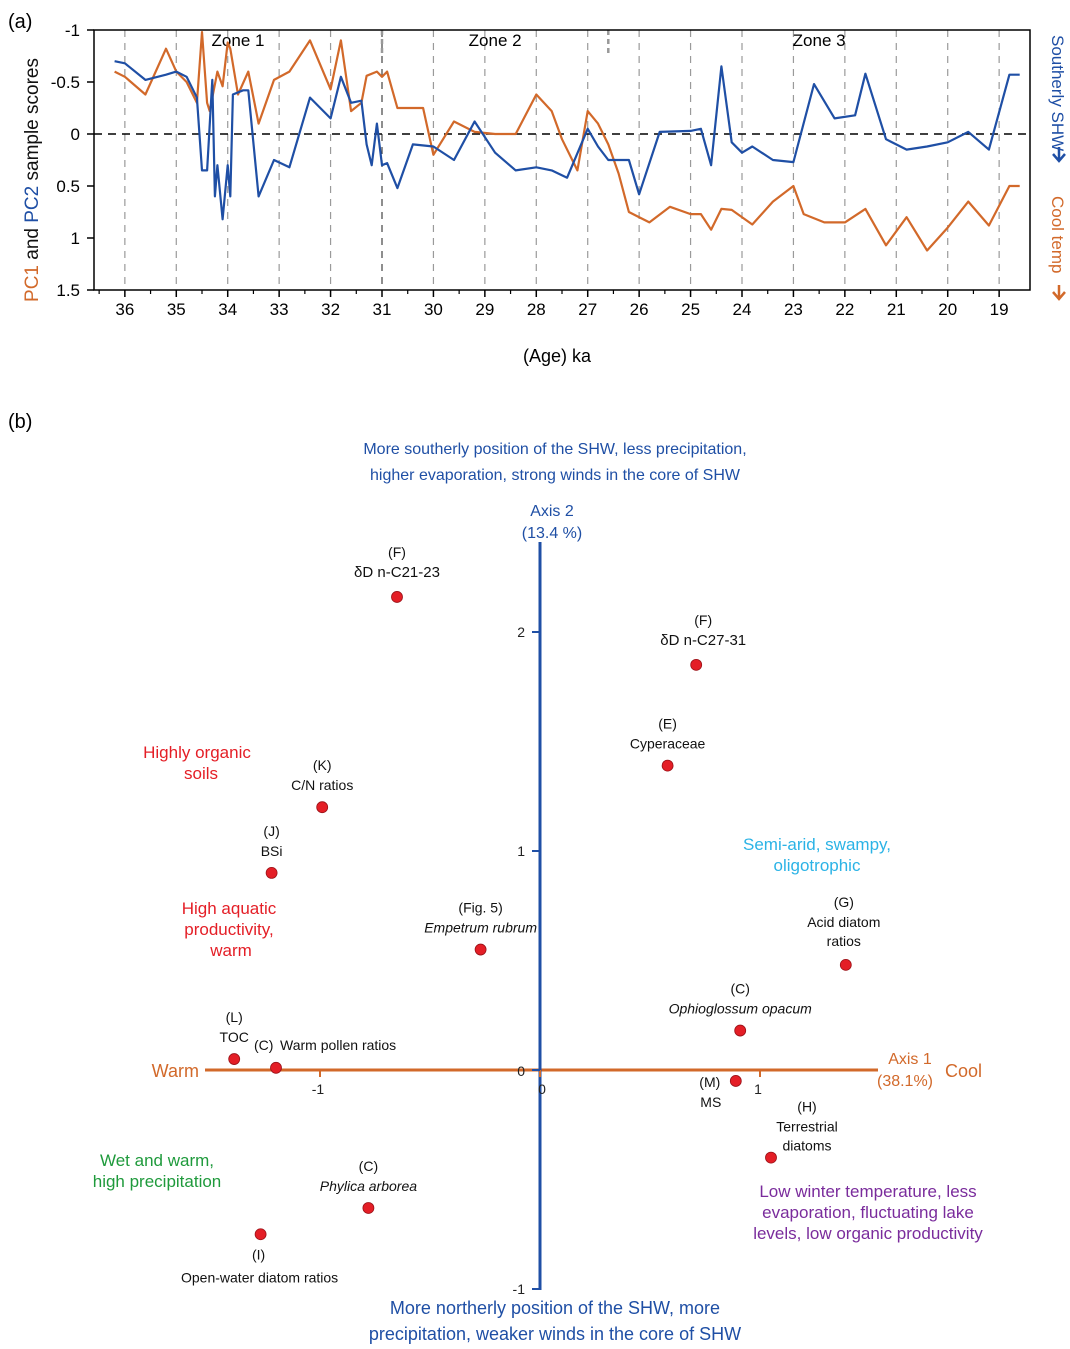  I want to click on point-code: (I), so click(258, 1254).